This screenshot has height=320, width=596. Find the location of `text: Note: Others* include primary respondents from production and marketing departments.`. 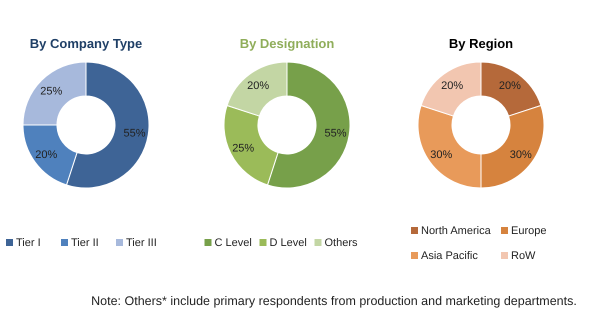

text: Note: Others* include primary respondents from production and marketing departments. is located at coordinates (334, 301).